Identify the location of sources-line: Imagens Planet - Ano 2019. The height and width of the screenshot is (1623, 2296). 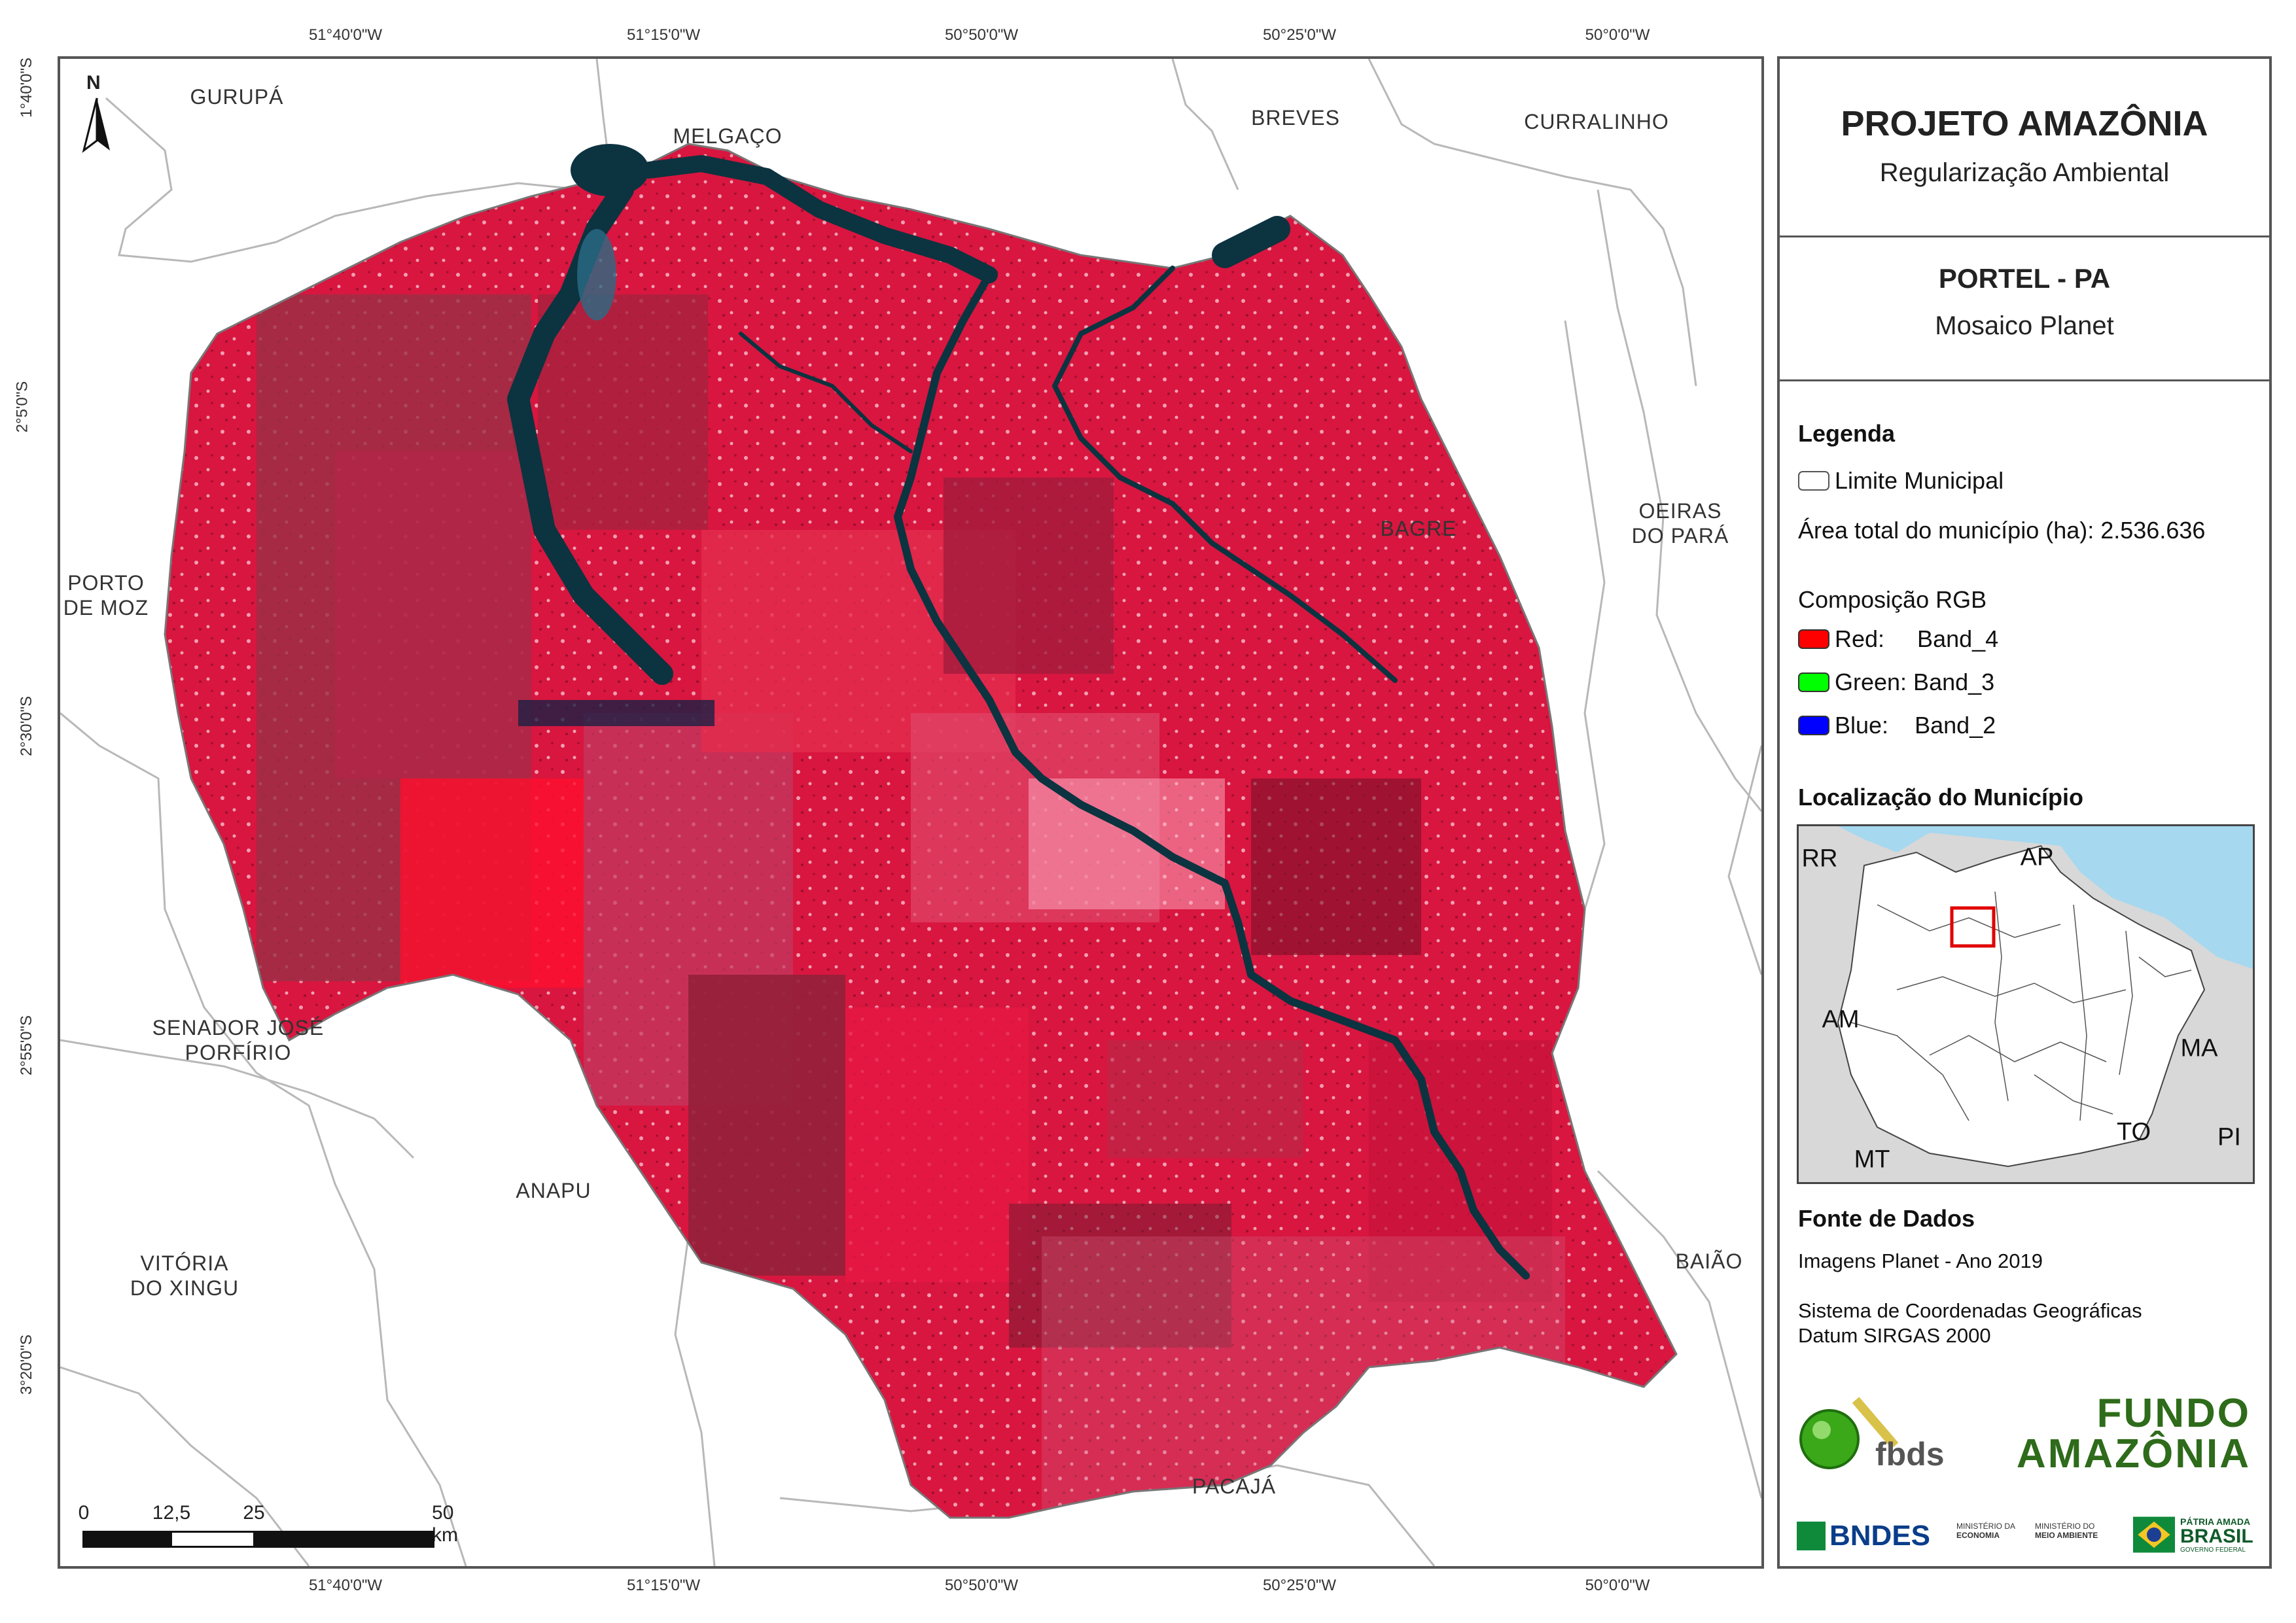
(1921, 1260).